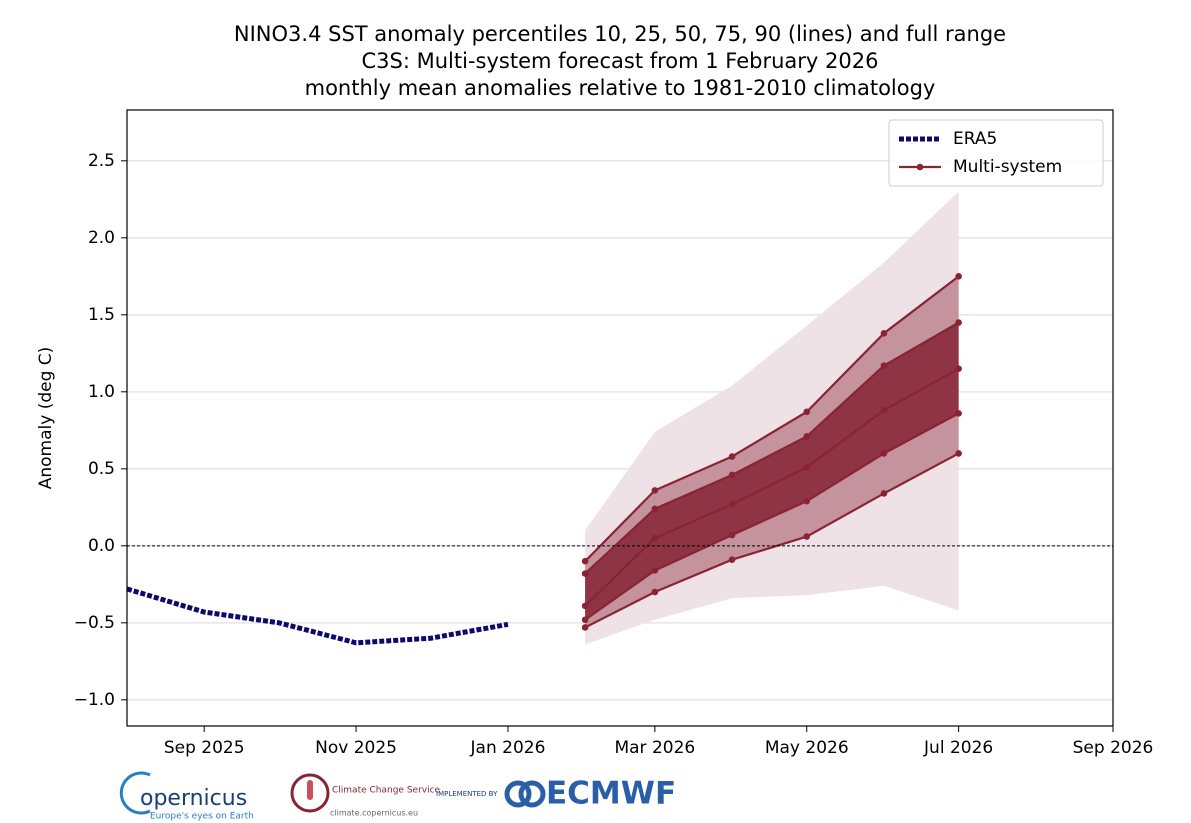 The height and width of the screenshot is (823, 1191). Describe the element at coordinates (101, 238) in the screenshot. I see `y-tick-label: 2.0` at that location.